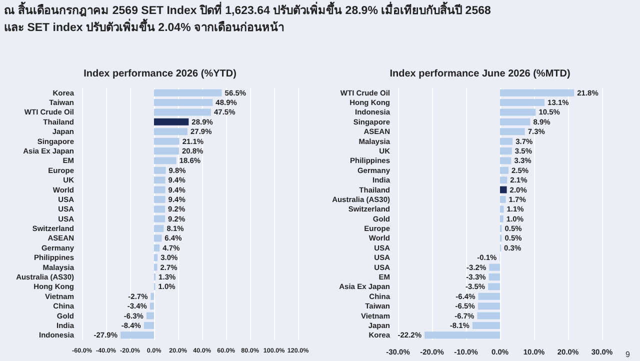 Image resolution: width=640 pixels, height=361 pixels. I want to click on text: ณ สิ้นเดือนกรกฎาคม 2569 SET Index ปิดที่ 1,623.64 ปรับตัวเพิ่มขึ้น 28.9% เมื่อเทียบกับสิ้นปี 2568, so click(247, 10).